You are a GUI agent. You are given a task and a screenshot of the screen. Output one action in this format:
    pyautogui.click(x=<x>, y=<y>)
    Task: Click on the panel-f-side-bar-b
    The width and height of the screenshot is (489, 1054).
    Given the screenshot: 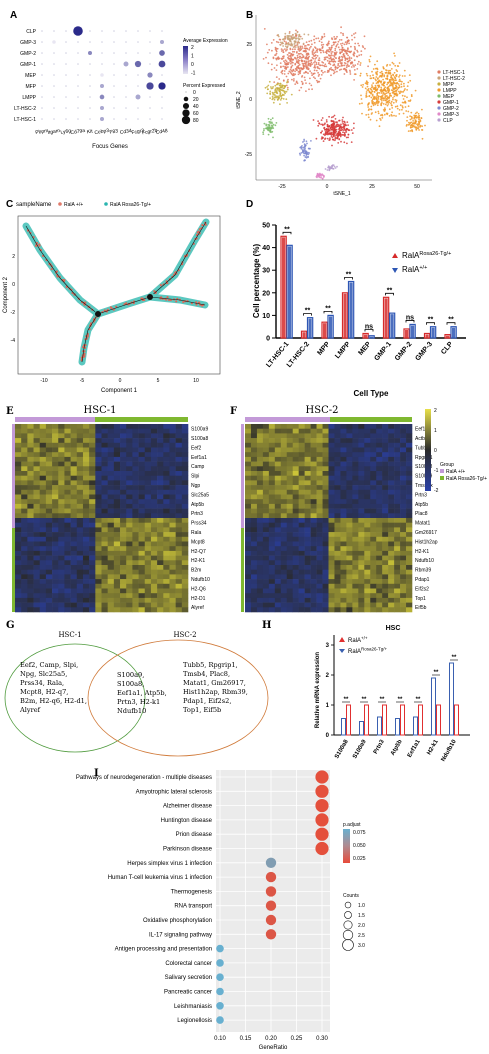 What is the action you would take?
    pyautogui.click(x=242, y=570)
    